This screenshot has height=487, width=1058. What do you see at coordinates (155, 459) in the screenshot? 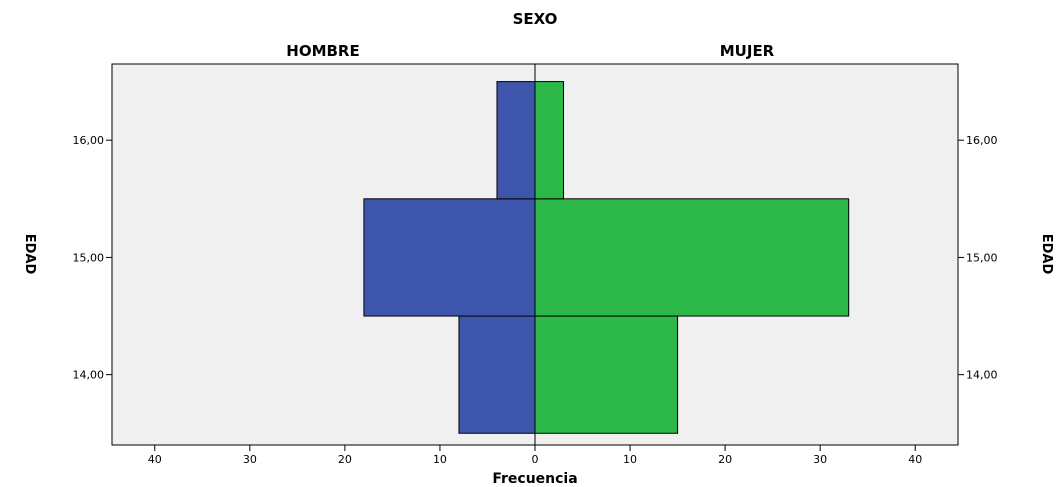
I see `x-tick-label-left: 40` at bounding box center [155, 459].